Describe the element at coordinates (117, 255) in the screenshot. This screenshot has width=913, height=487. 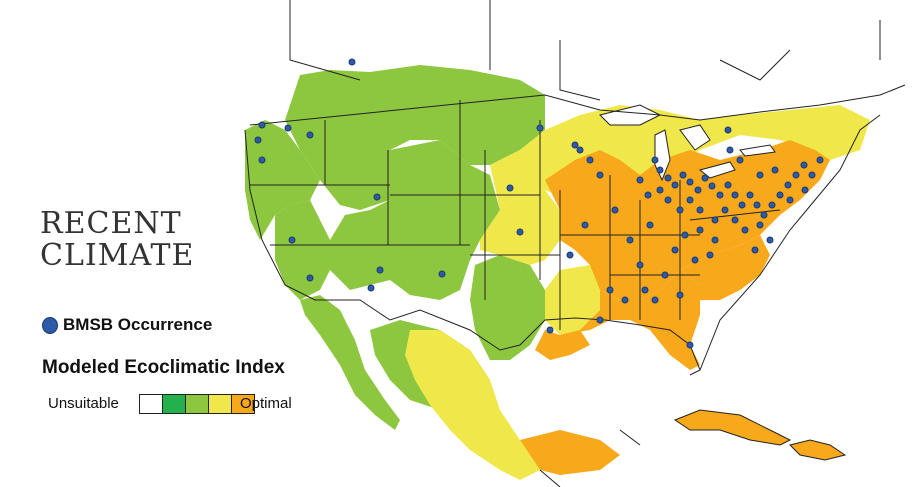
I see `map-title-line-2: CLIMATE` at that location.